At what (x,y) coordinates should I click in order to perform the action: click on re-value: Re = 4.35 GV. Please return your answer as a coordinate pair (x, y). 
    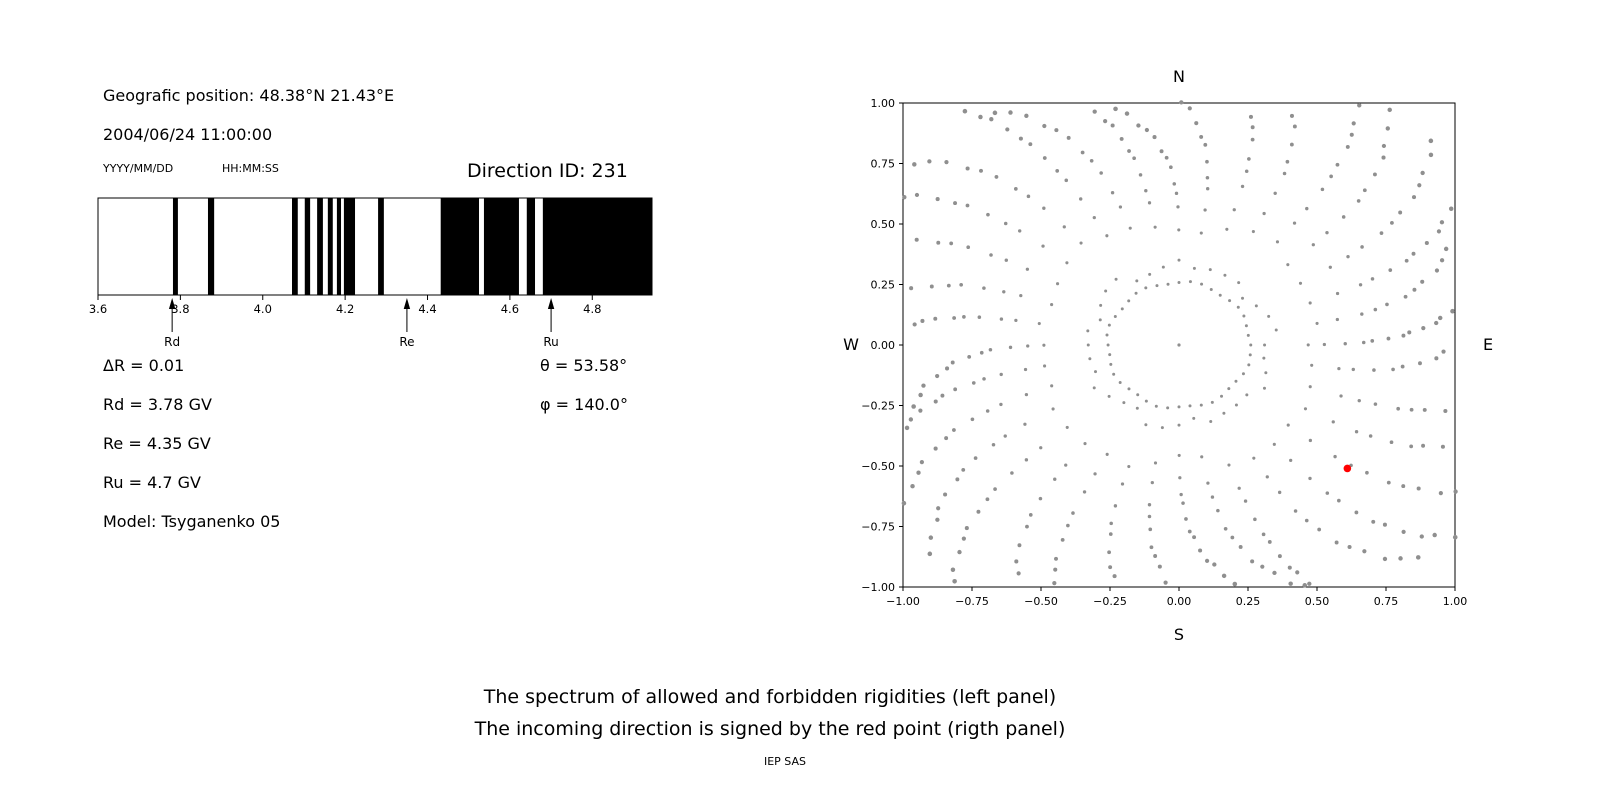
    Looking at the image, I should click on (157, 443).